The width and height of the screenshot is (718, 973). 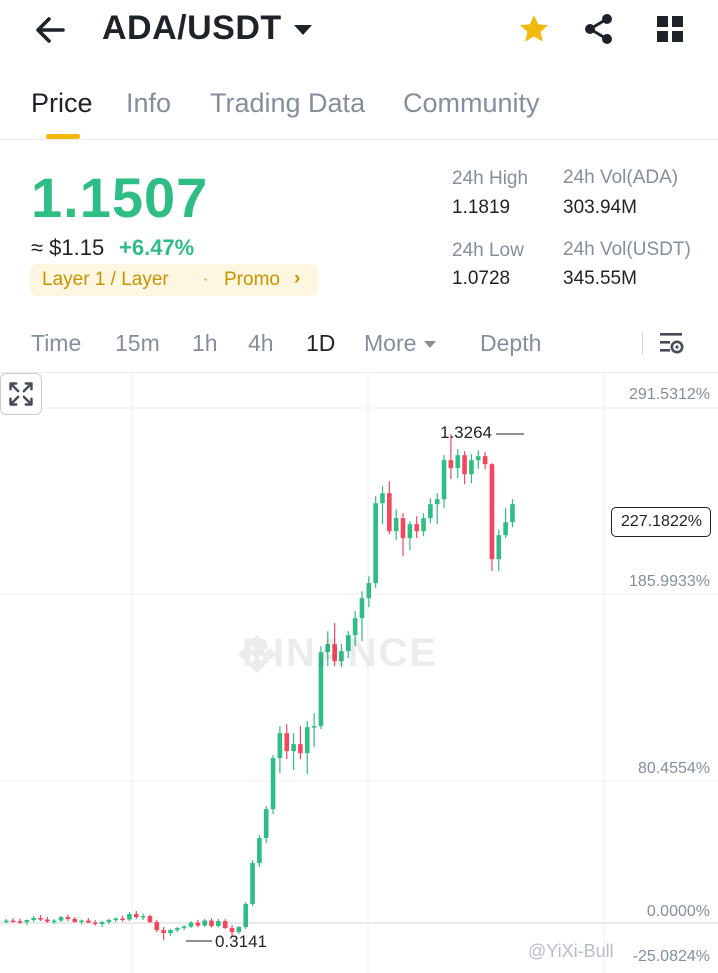 What do you see at coordinates (390, 343) in the screenshot?
I see `more-label: More` at bounding box center [390, 343].